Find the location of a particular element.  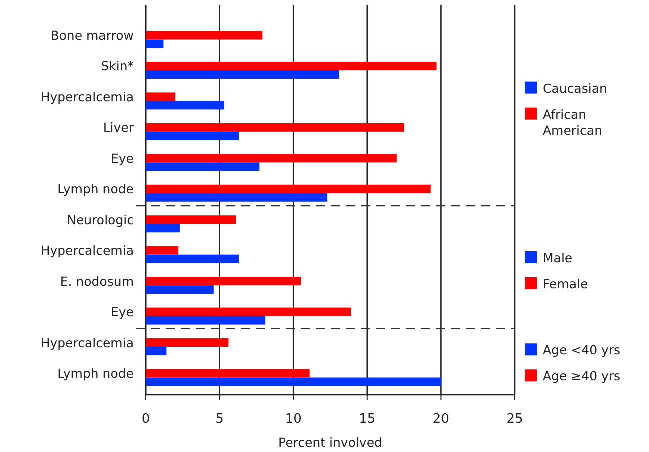

legend-label: Age ≥40 yrs is located at coordinates (582, 376).